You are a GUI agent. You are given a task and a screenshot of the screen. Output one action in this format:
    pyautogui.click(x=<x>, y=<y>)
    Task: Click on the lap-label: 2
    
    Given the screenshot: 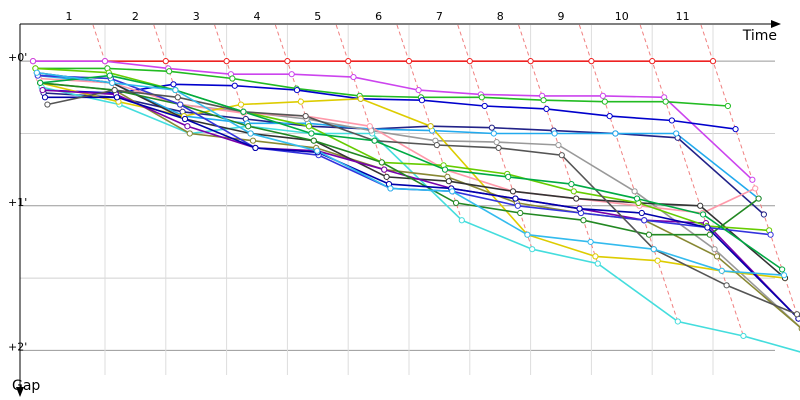 What is the action you would take?
    pyautogui.click(x=135, y=16)
    